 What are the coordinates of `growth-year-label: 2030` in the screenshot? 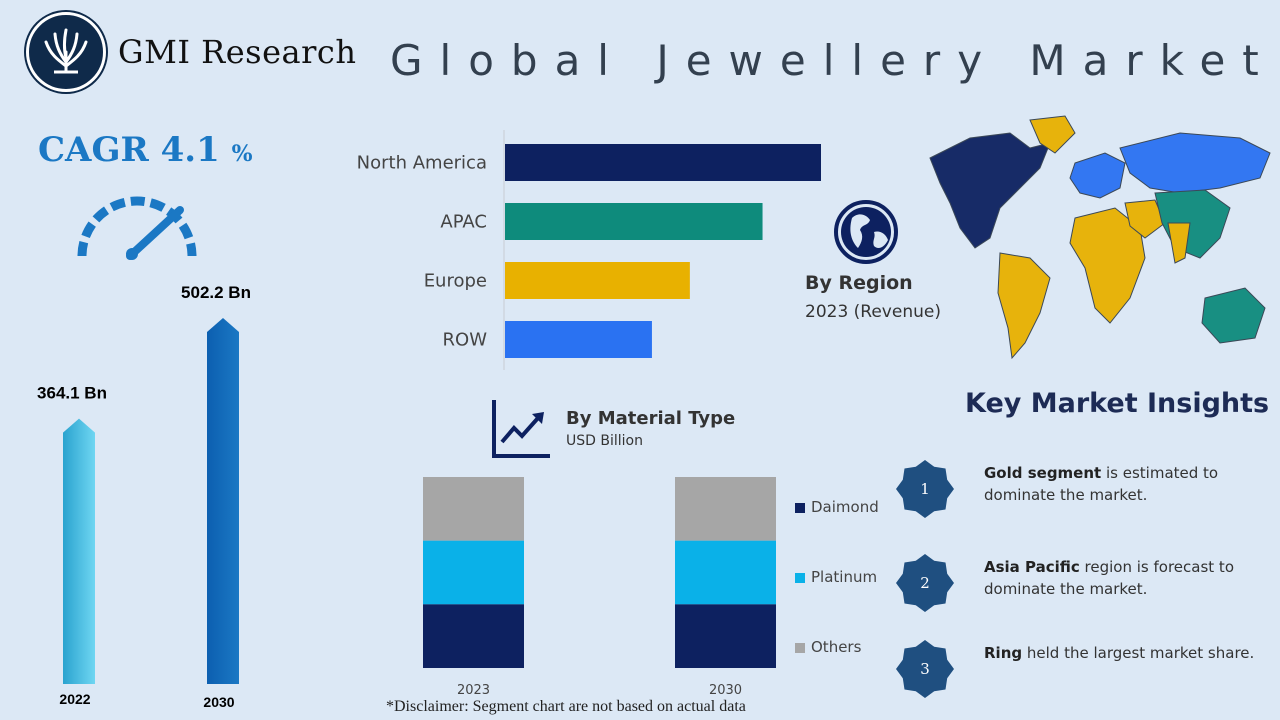 It's located at (218, 702).